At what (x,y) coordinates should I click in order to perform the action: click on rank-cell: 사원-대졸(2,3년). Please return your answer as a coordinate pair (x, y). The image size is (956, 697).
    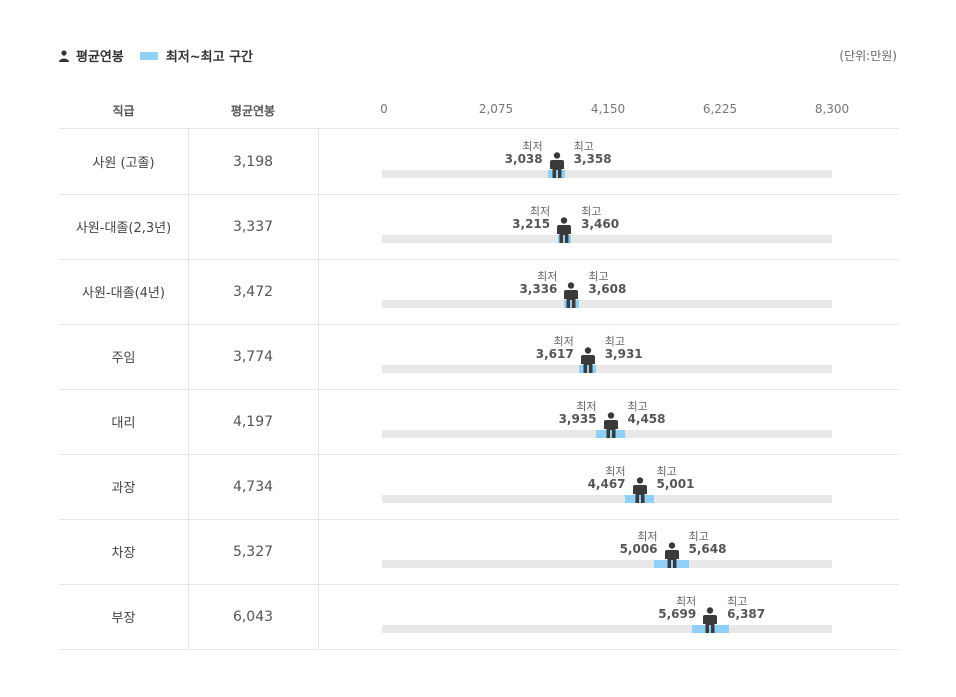
    Looking at the image, I should click on (124, 226).